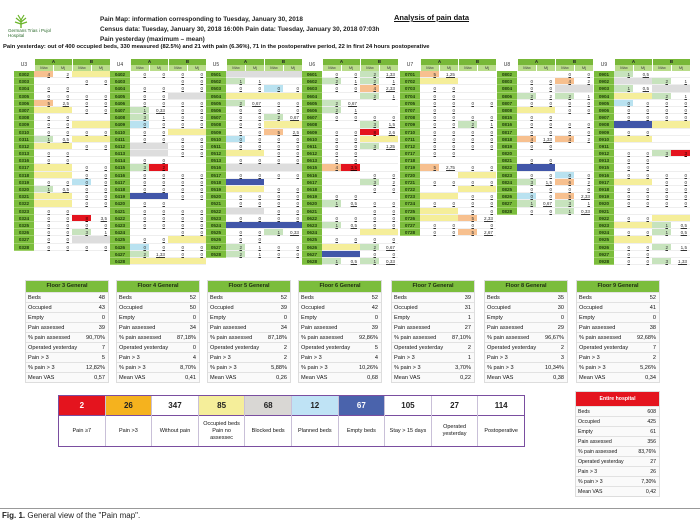 This screenshot has height=525, width=700. I want to click on room-number: 0710, so click(410, 132).